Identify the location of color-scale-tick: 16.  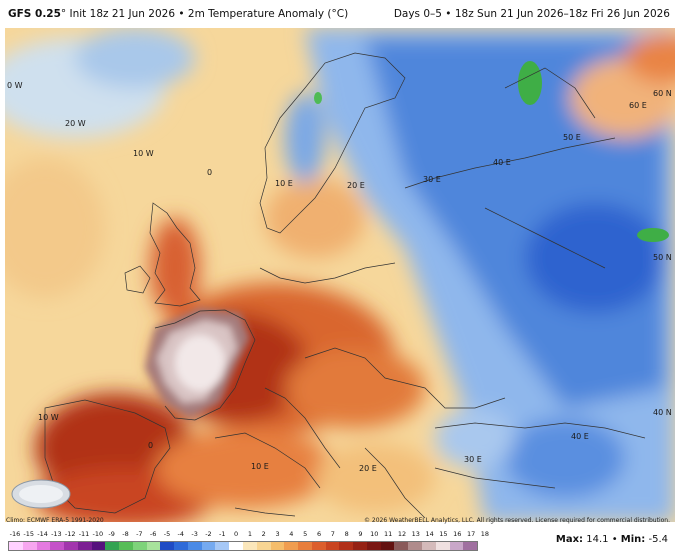
(457, 534).